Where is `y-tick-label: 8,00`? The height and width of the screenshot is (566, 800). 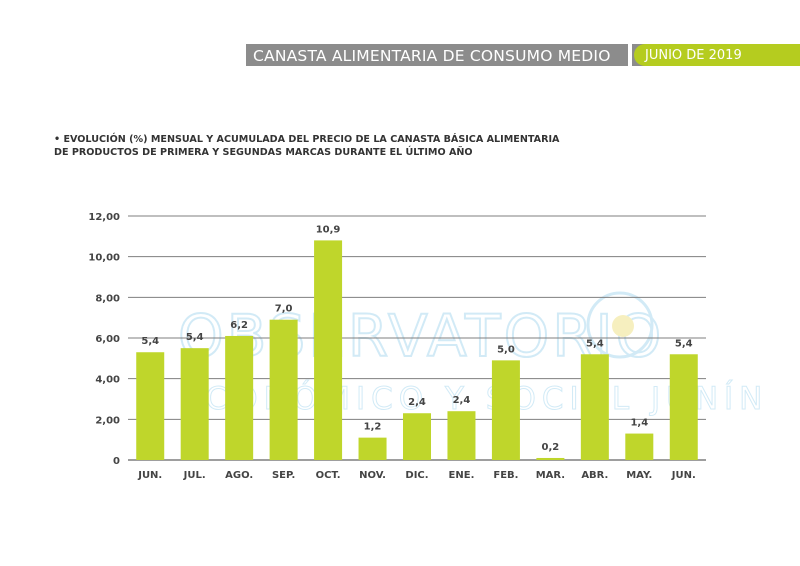 y-tick-label: 8,00 is located at coordinates (107, 298).